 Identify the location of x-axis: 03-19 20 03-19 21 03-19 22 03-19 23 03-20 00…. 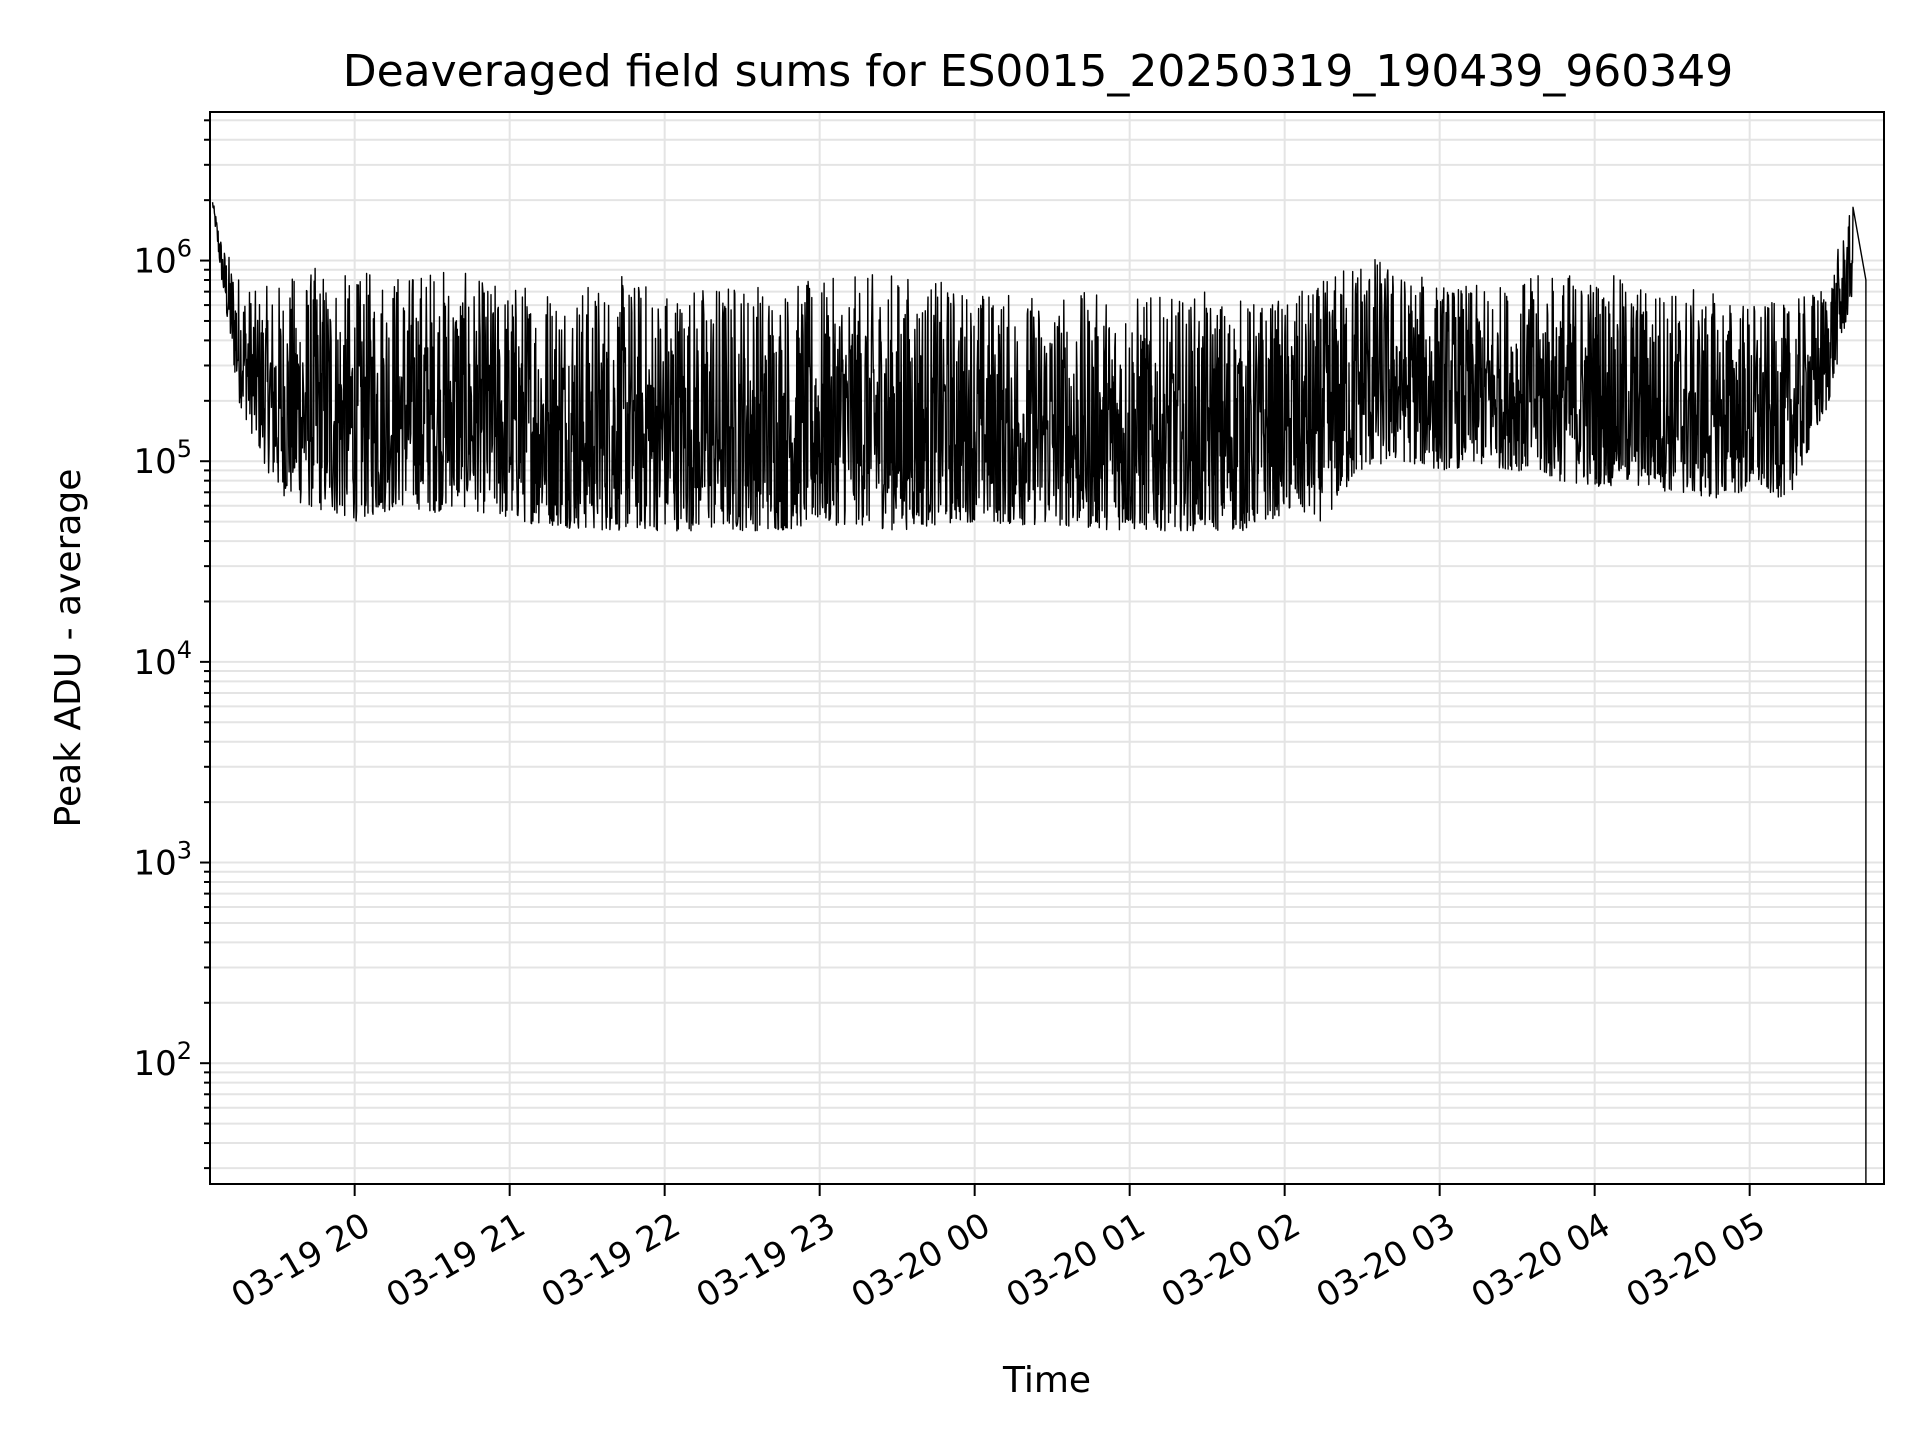
(998, 1250).